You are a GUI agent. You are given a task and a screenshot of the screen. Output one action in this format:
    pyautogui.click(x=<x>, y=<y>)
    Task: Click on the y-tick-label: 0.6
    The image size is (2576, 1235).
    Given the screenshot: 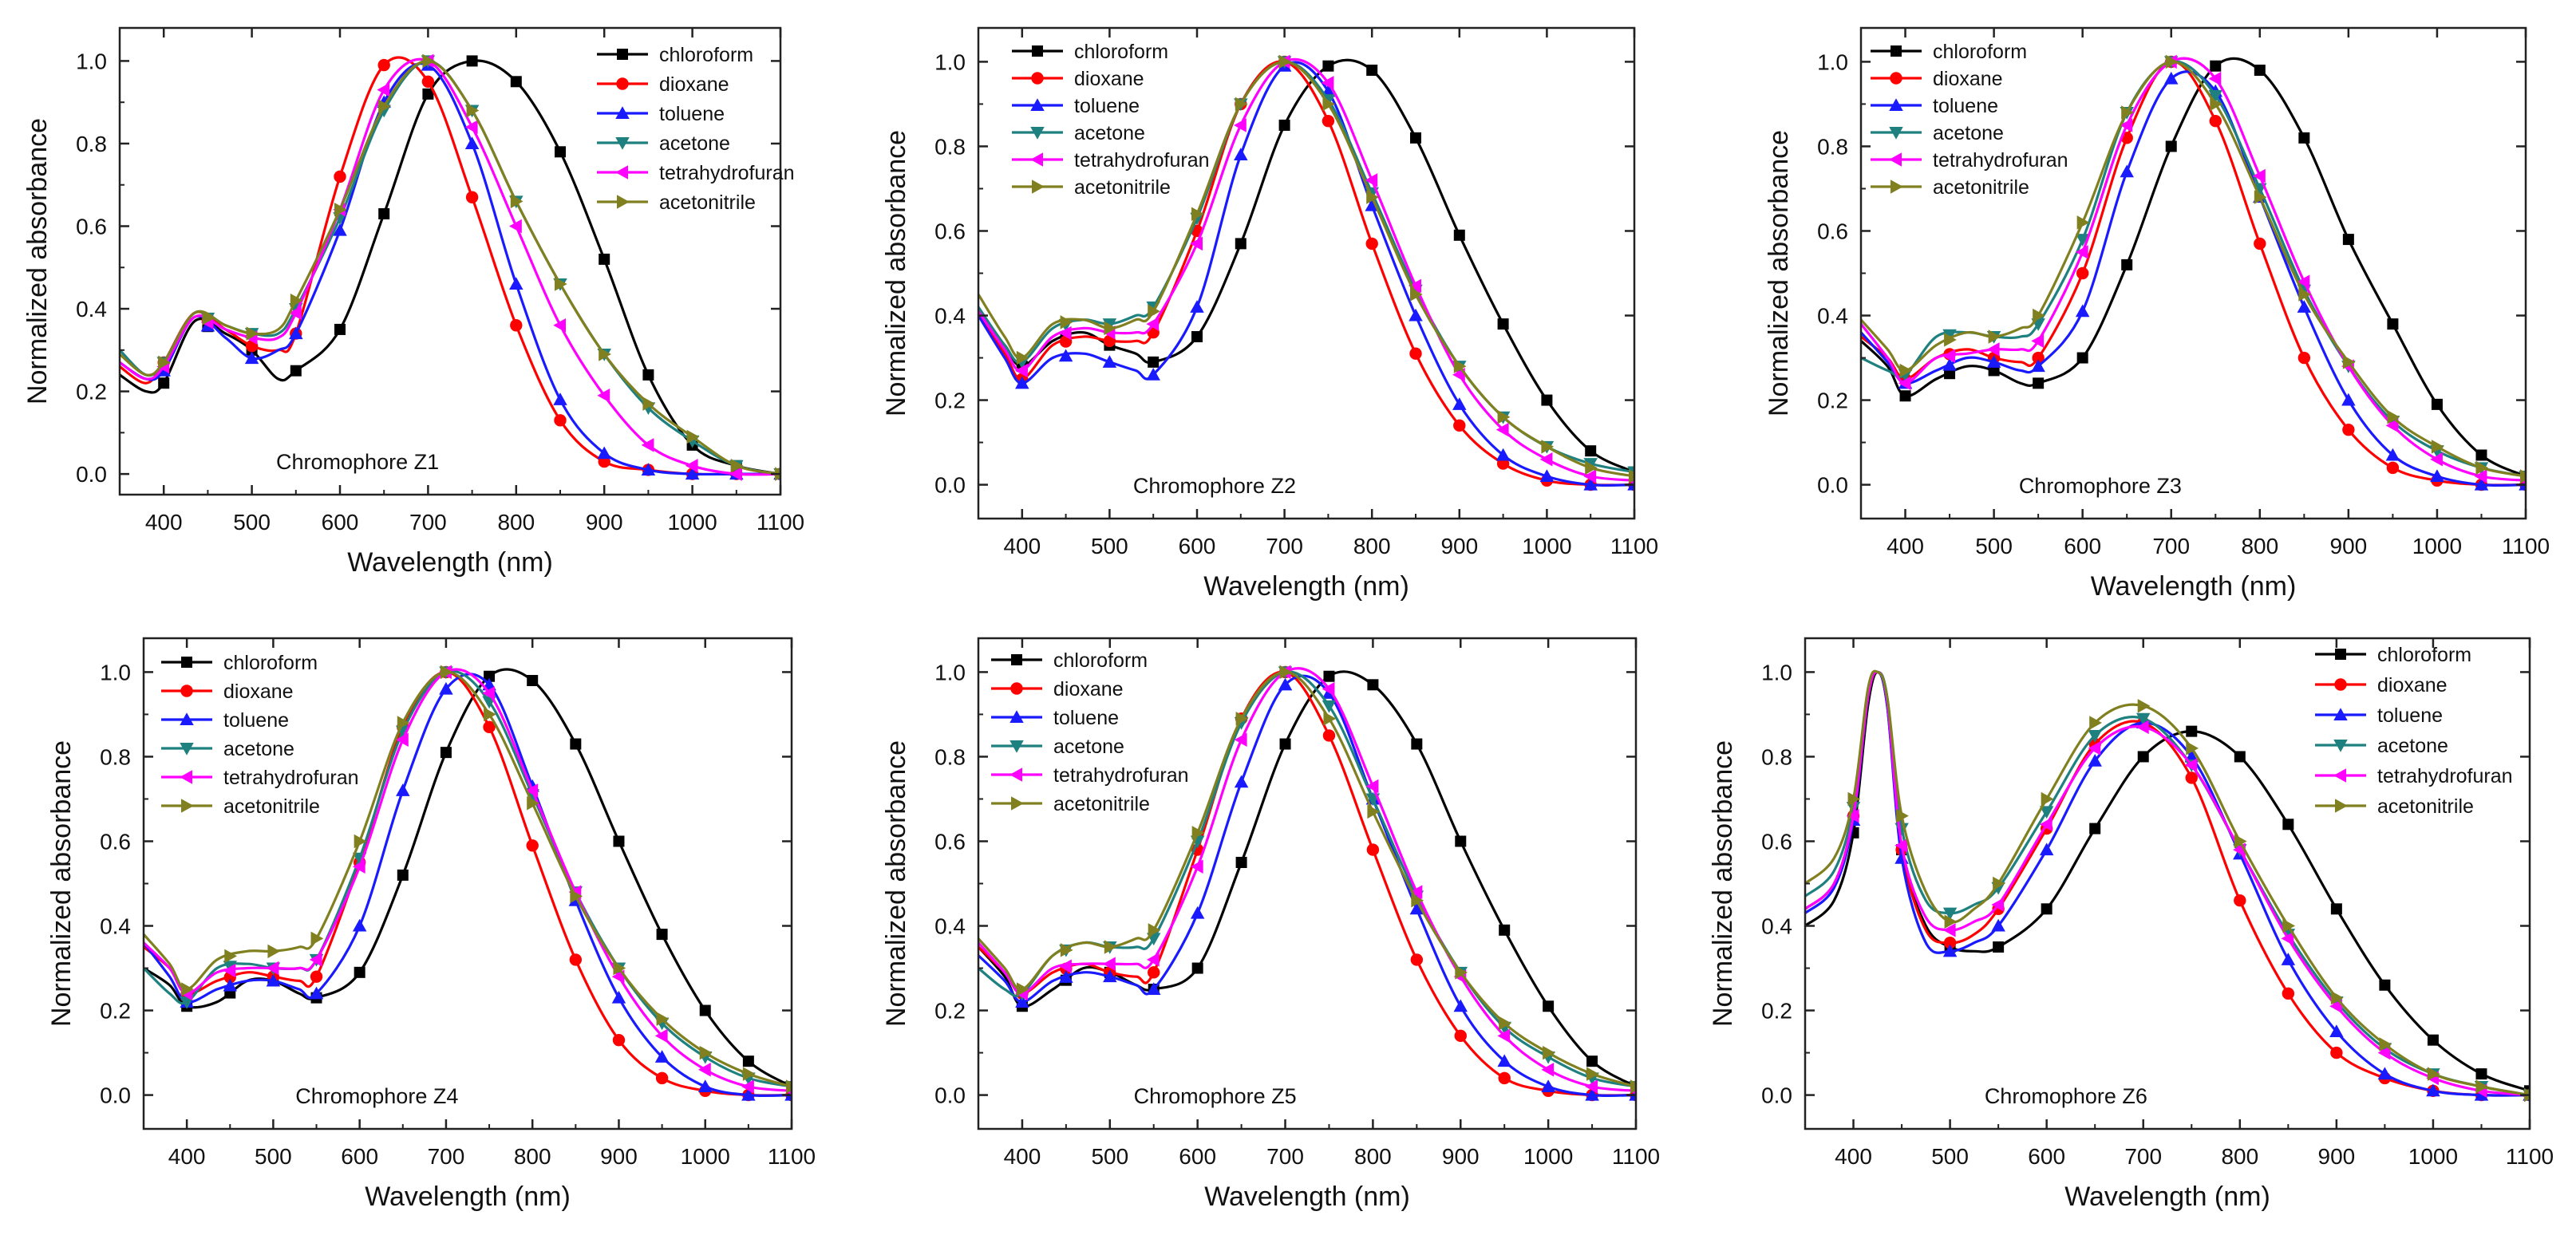 What is the action you would take?
    pyautogui.click(x=1776, y=842)
    